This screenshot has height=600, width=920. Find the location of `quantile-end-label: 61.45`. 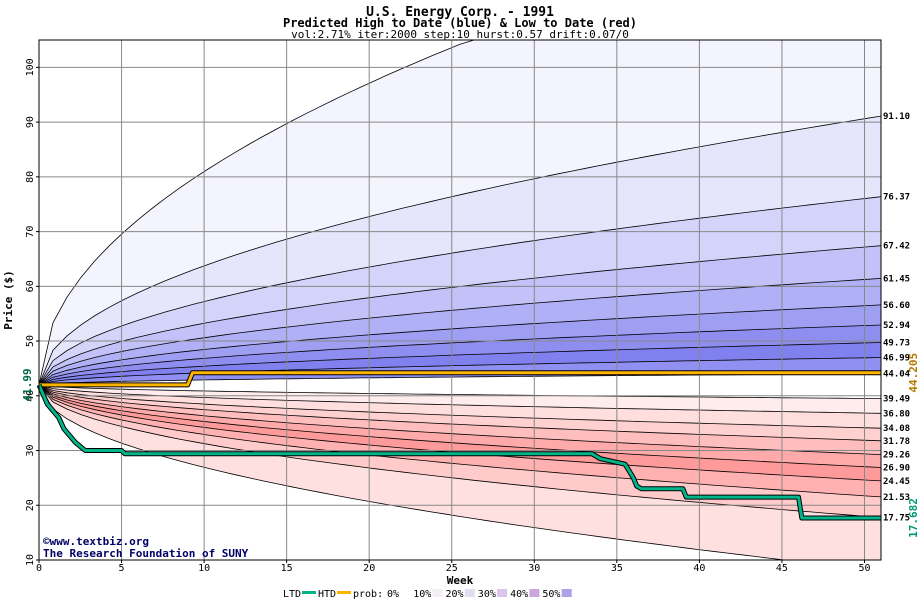

quantile-end-label: 61.45 is located at coordinates (896, 279).